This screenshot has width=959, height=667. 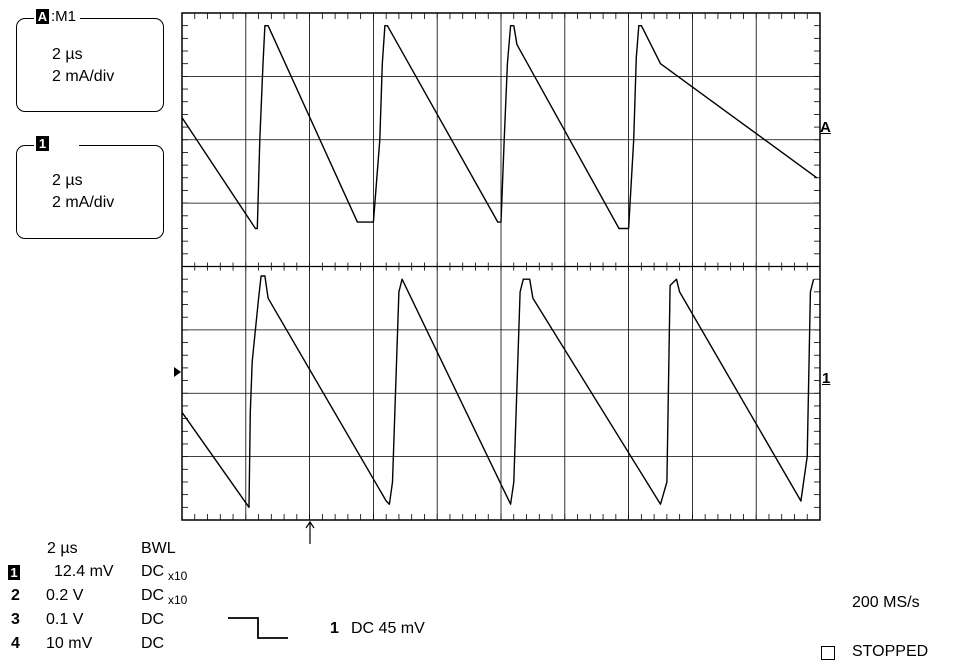 What do you see at coordinates (178, 576) in the screenshot?
I see `channel-1-probe: x10` at bounding box center [178, 576].